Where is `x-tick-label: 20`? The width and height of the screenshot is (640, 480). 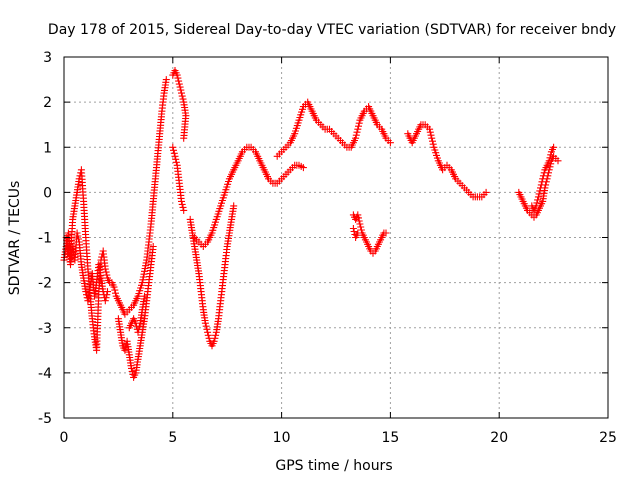
x-tick-label: 20 is located at coordinates (499, 438).